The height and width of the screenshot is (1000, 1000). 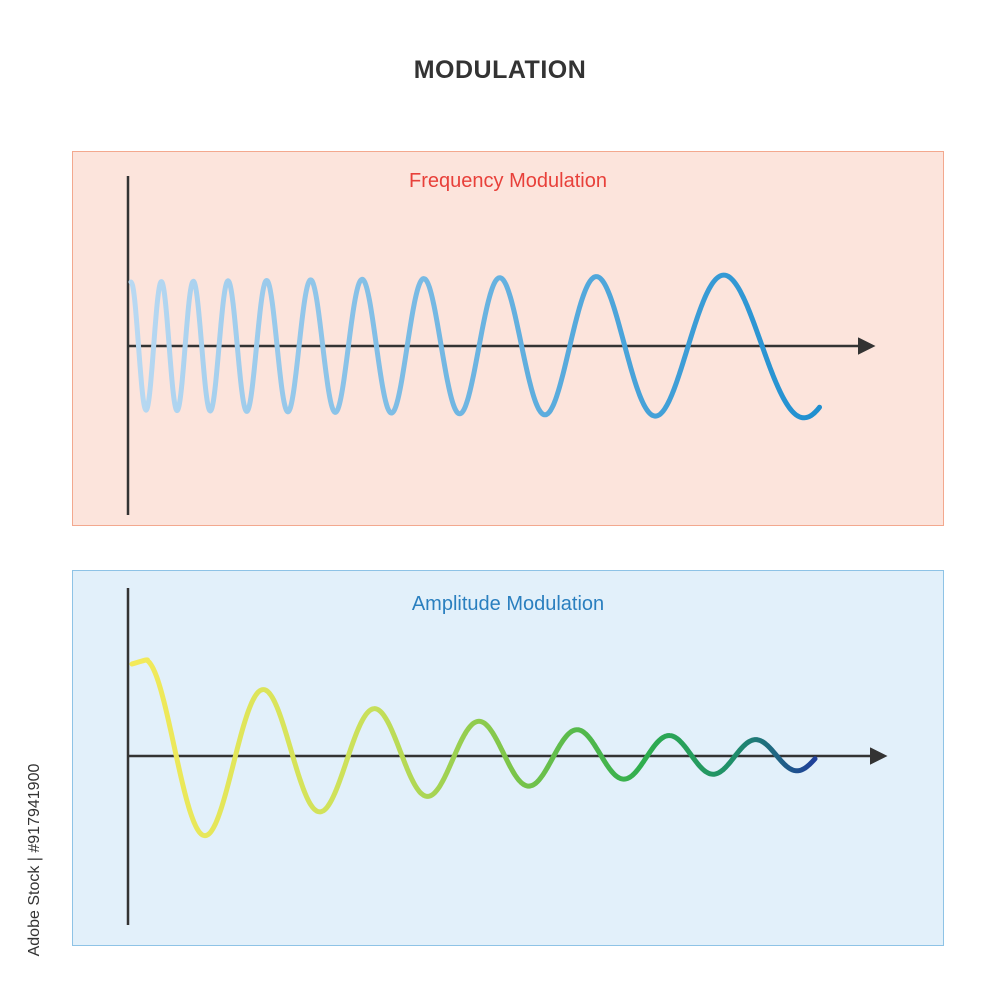 I want to click on diagram-title: MODULATION, so click(x=500, y=70).